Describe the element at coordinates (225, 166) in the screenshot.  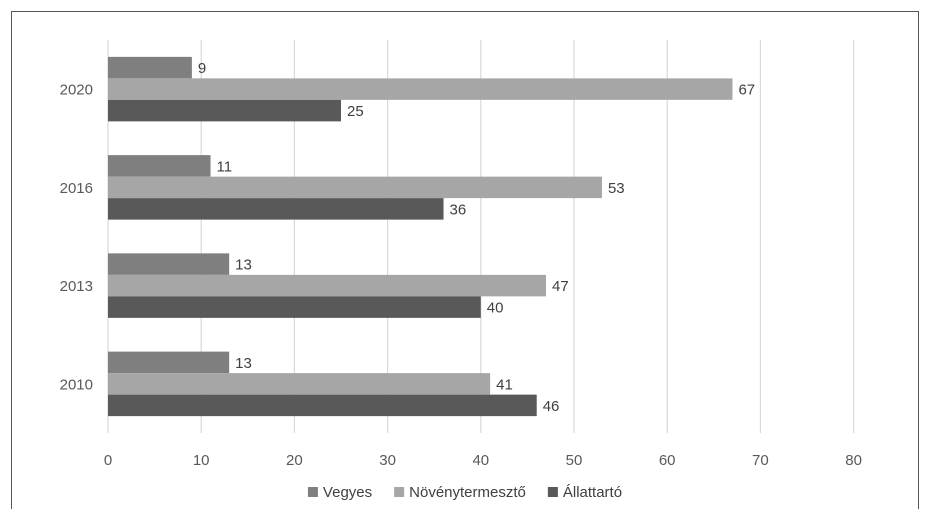
I see `data-label: 11` at that location.